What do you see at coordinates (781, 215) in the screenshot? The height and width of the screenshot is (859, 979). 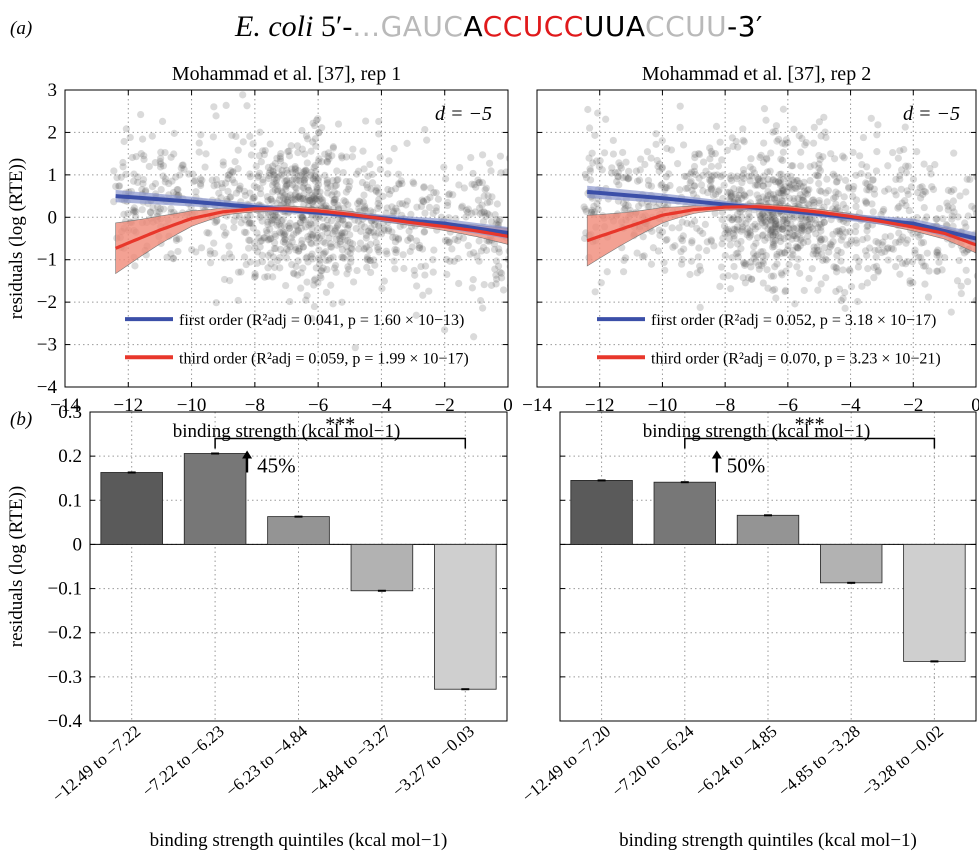 I see `first-order-line` at bounding box center [781, 215].